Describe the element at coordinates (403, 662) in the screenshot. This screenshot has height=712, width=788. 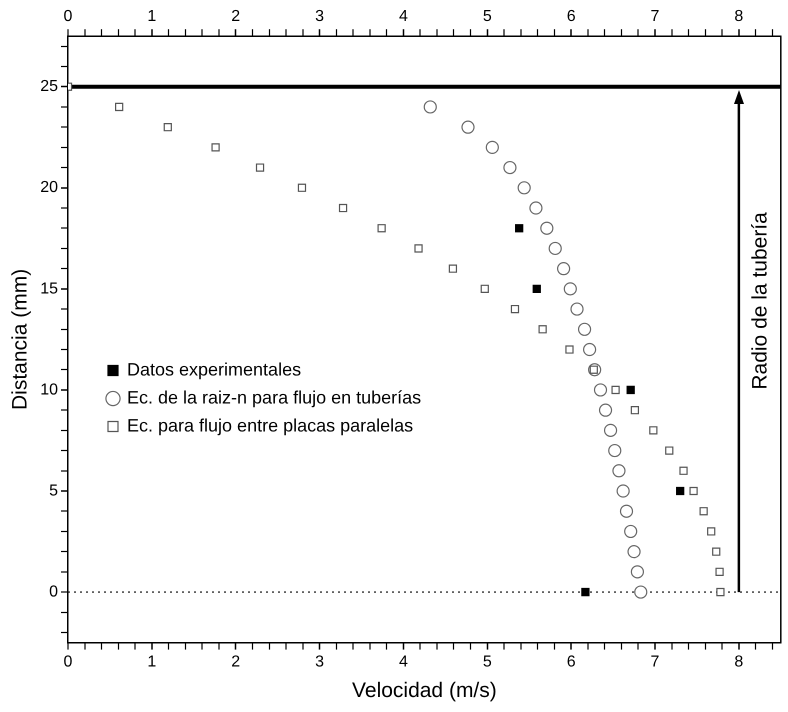
I see `x2-tick-label: 4` at that location.